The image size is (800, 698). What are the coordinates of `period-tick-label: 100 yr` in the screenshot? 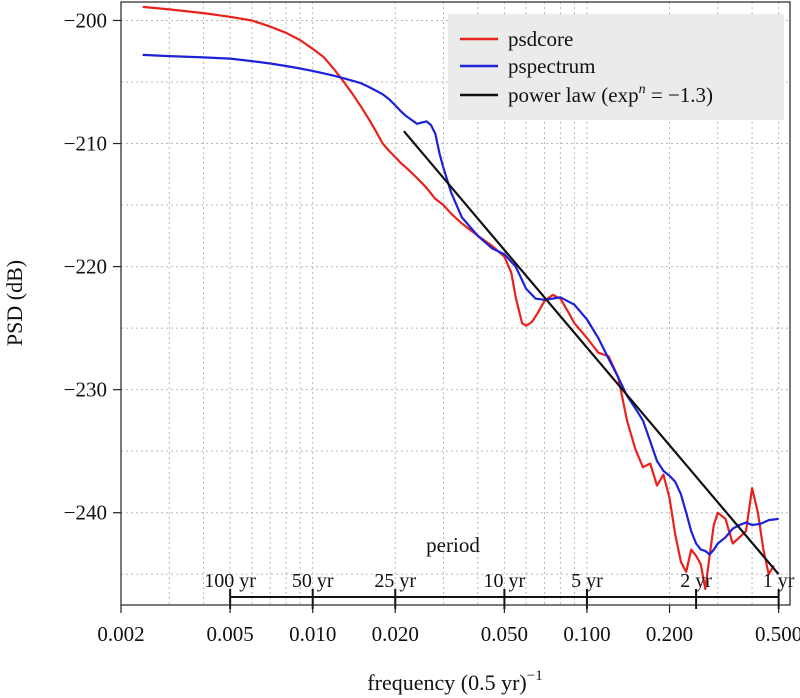 It's located at (230, 581).